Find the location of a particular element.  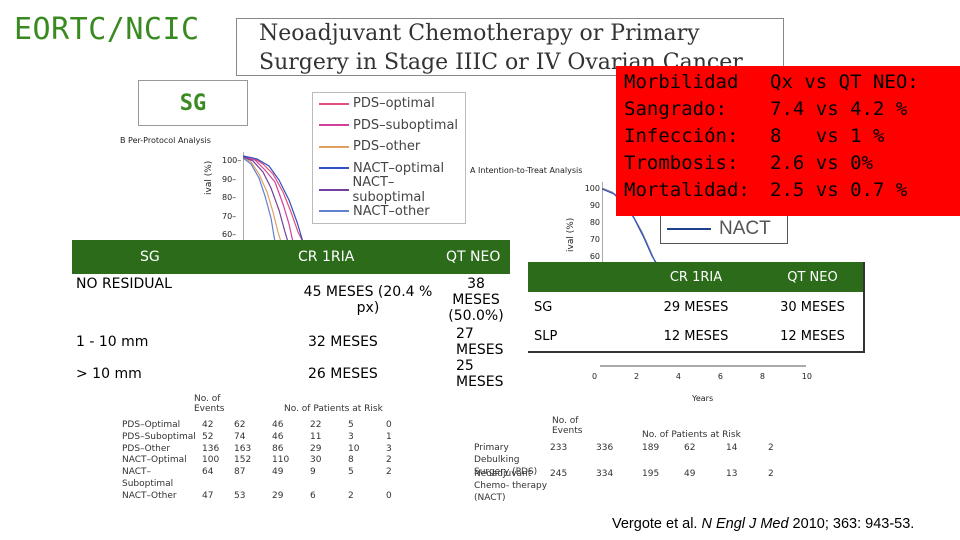

left-survival-curves is located at coordinates (273, 197).